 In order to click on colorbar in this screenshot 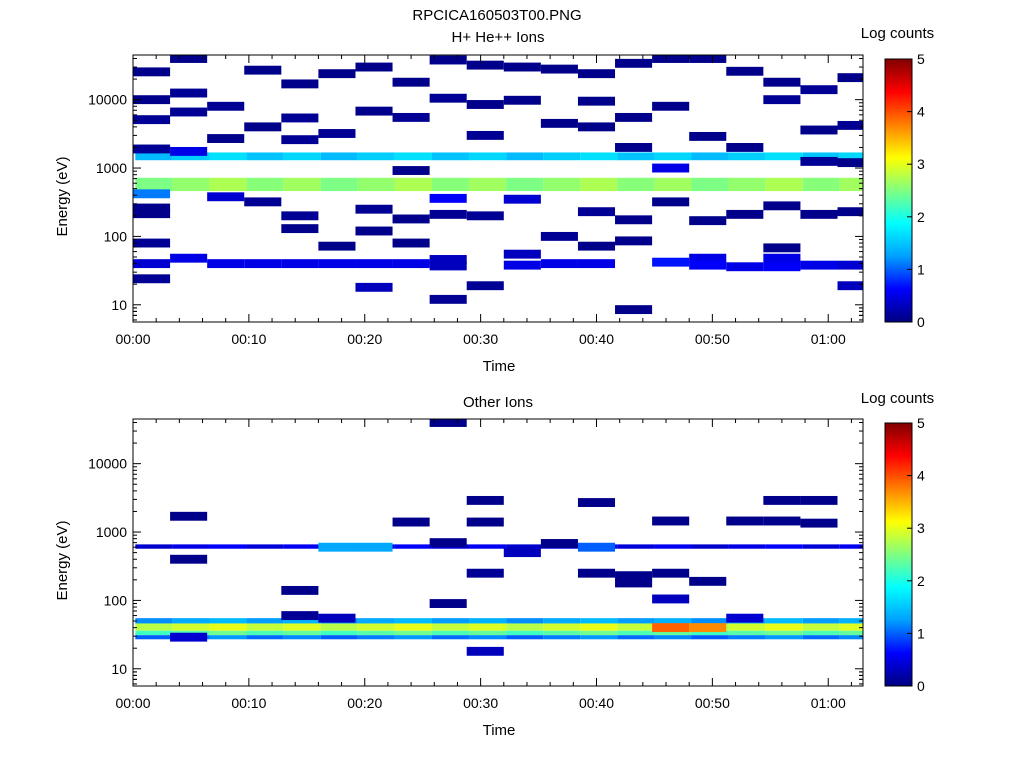, I will do `click(898, 554)`.